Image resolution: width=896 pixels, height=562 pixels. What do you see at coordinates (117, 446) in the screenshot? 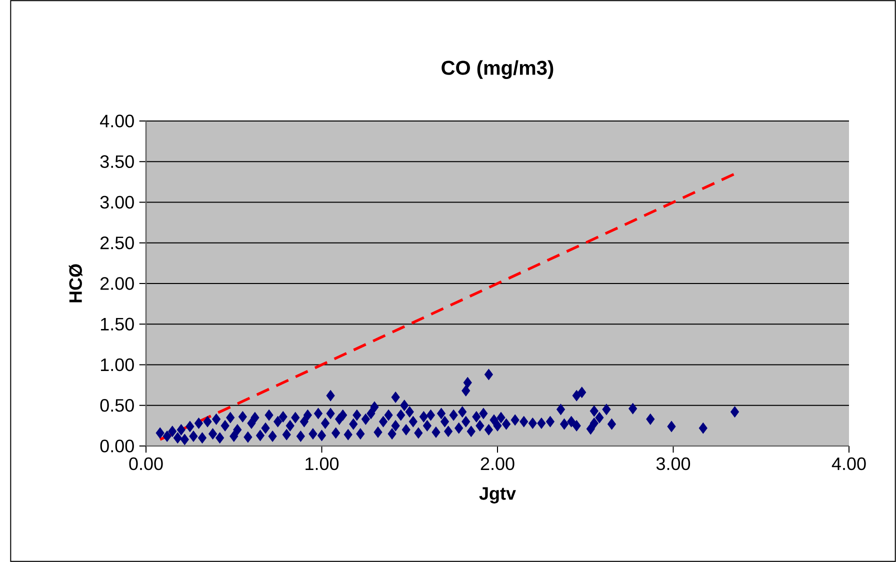
I see `y-tick-label: 0.00` at bounding box center [117, 446].